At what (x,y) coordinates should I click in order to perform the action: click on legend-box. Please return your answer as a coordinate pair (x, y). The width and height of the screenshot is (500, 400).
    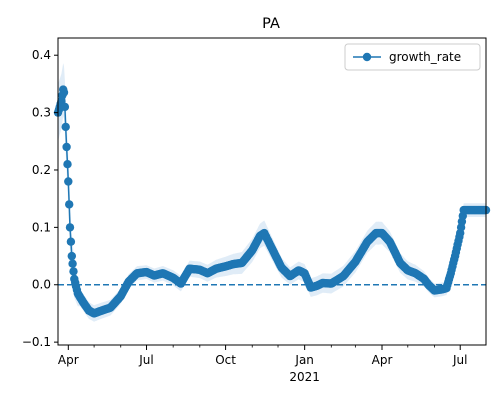
    Looking at the image, I should click on (412, 57).